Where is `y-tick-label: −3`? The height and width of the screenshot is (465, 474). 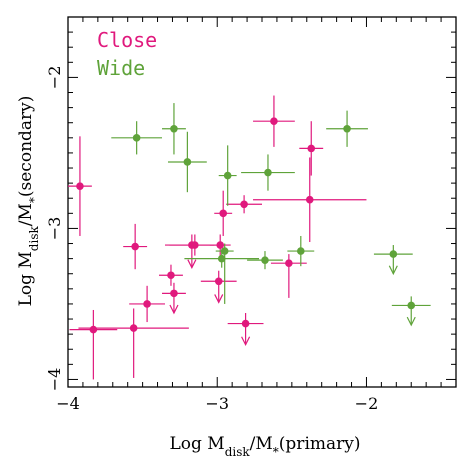 y-tick-label: −3 is located at coordinates (54, 229).